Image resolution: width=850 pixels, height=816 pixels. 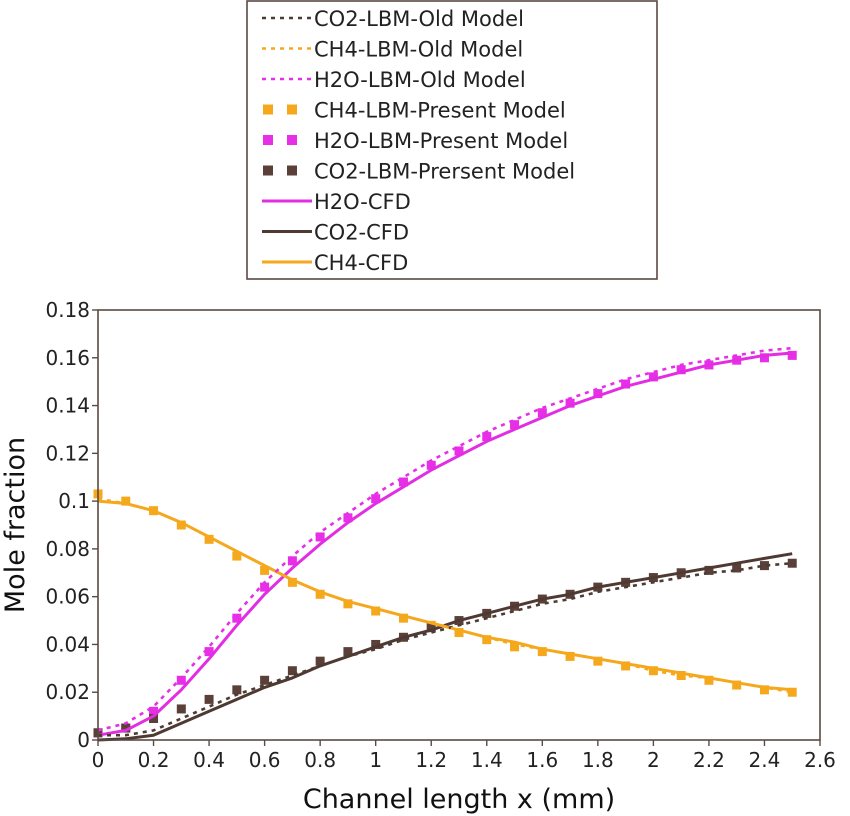 I want to click on legend-label: H2O-CFD, so click(x=362, y=202).